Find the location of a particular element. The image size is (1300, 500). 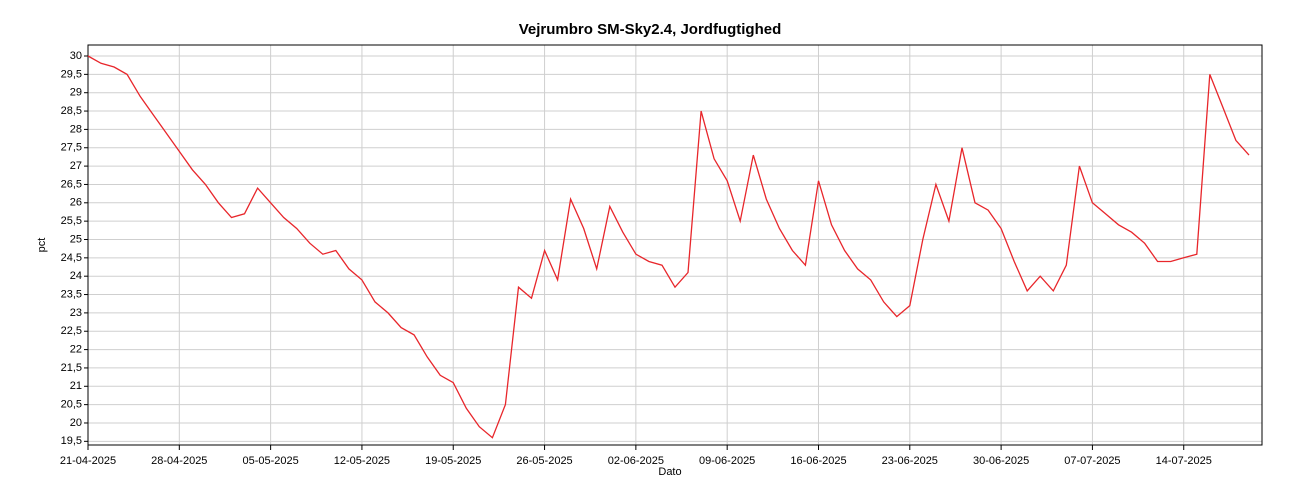

y-tick-label: 25 is located at coordinates (76, 239).